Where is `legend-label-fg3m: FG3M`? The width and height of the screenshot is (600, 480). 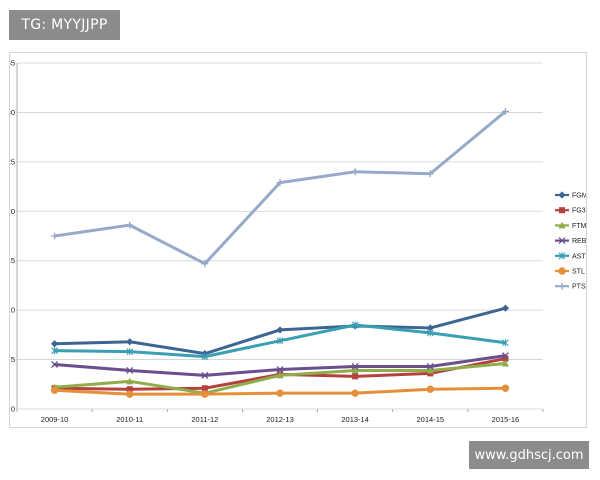
legend-label-fg3m: FG3M is located at coordinates (579, 211).